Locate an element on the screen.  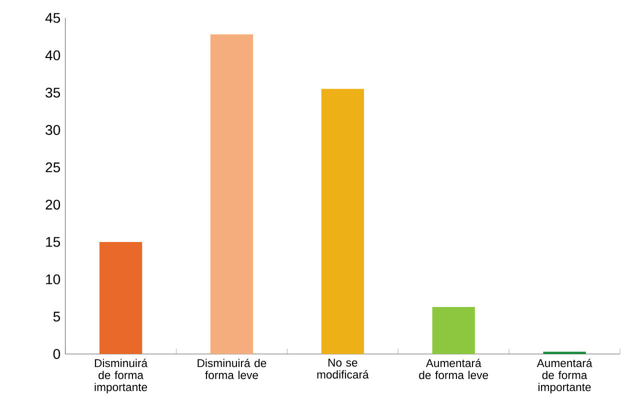
y-tick-label: 0 is located at coordinates (56, 354).